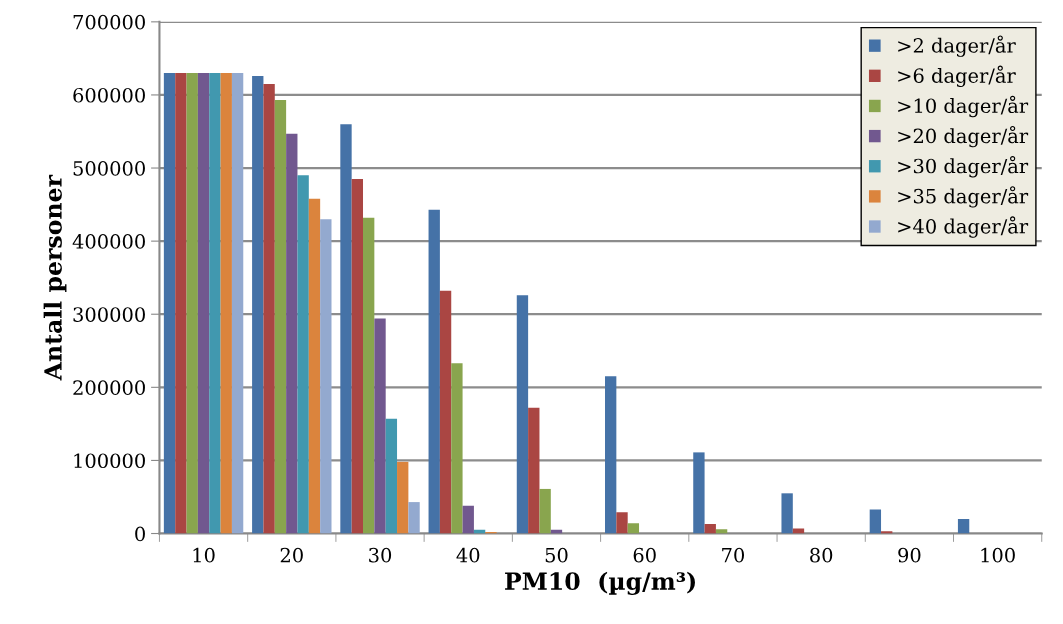  I want to click on y-tick-label: 500000, so click(109, 168).